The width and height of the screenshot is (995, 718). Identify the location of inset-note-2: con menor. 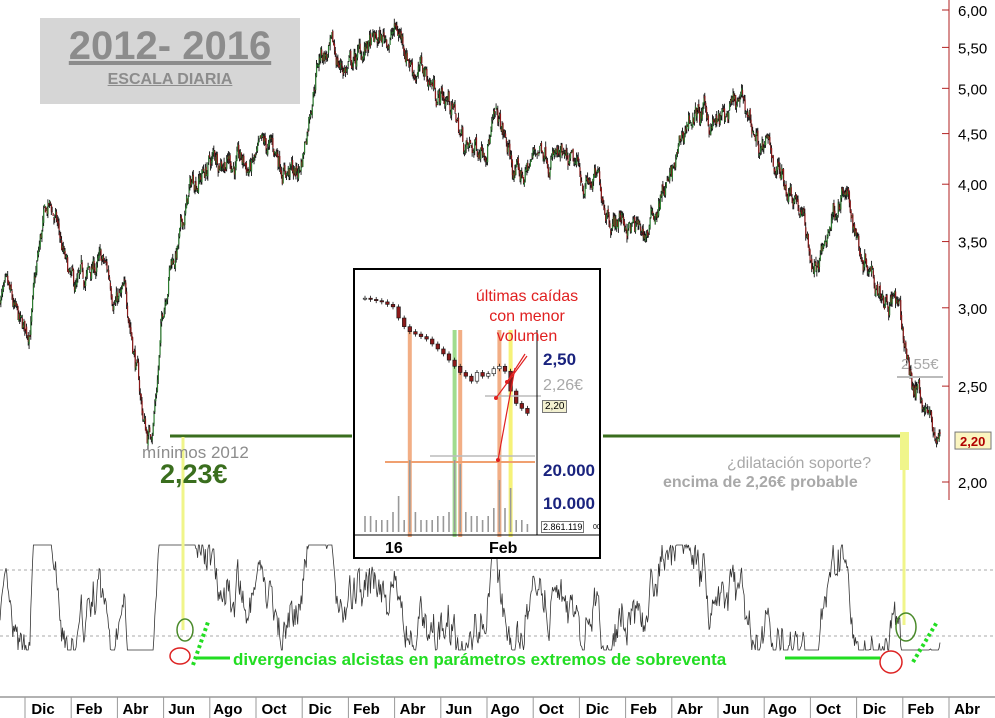
(527, 316).